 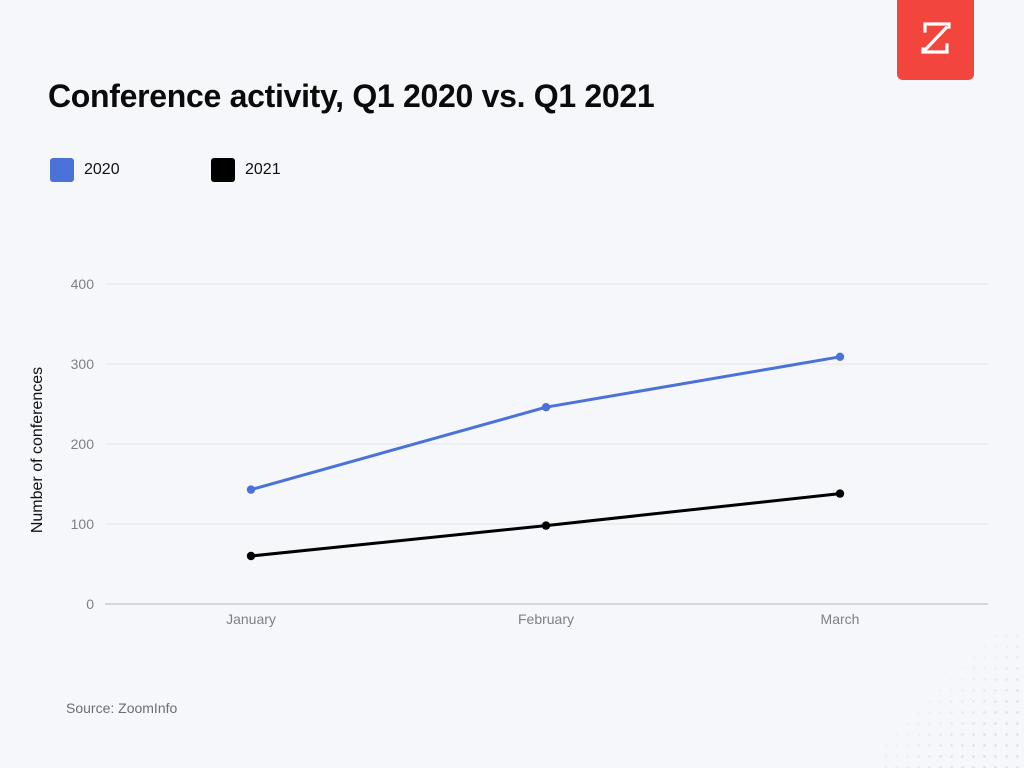 I want to click on source-note: Source: ZoomInfo, so click(x=122, y=708).